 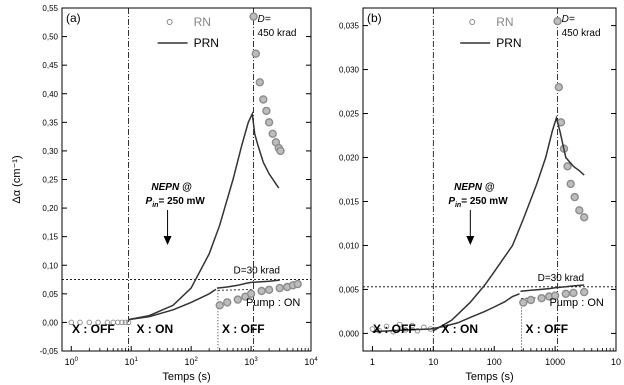 I want to click on panel-label: (a), so click(x=73, y=18).